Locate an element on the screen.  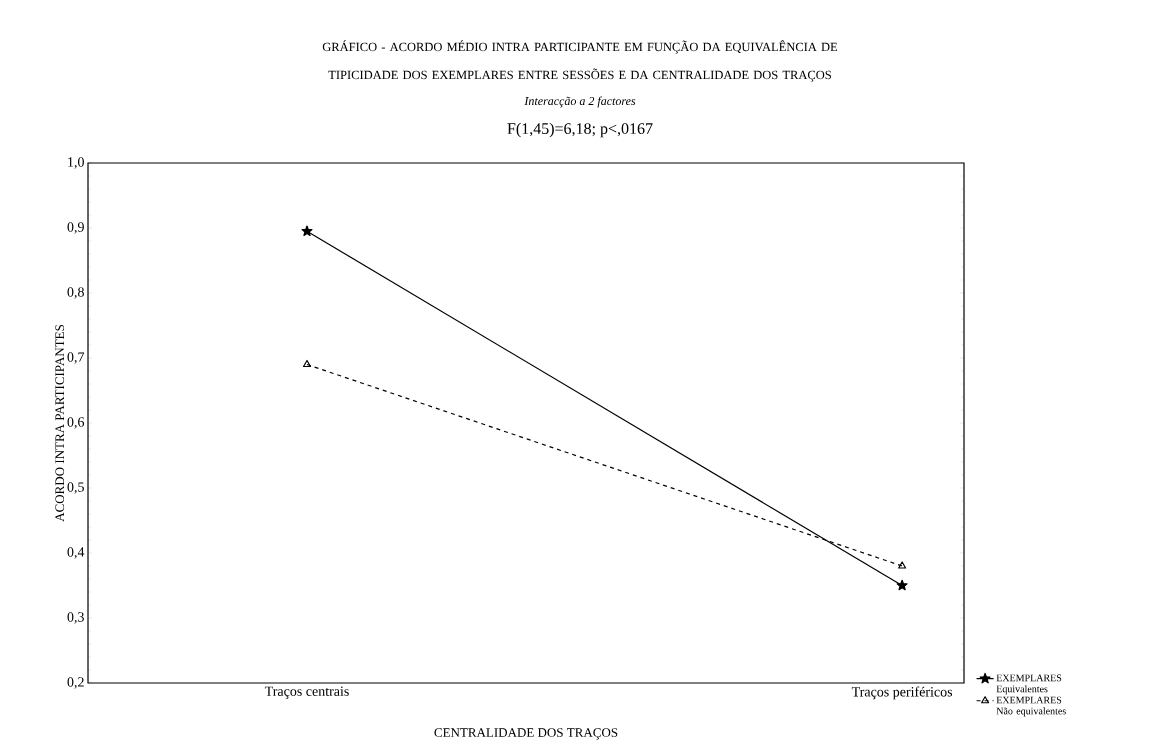
y-tick-label: 0,2 is located at coordinates (75, 683).